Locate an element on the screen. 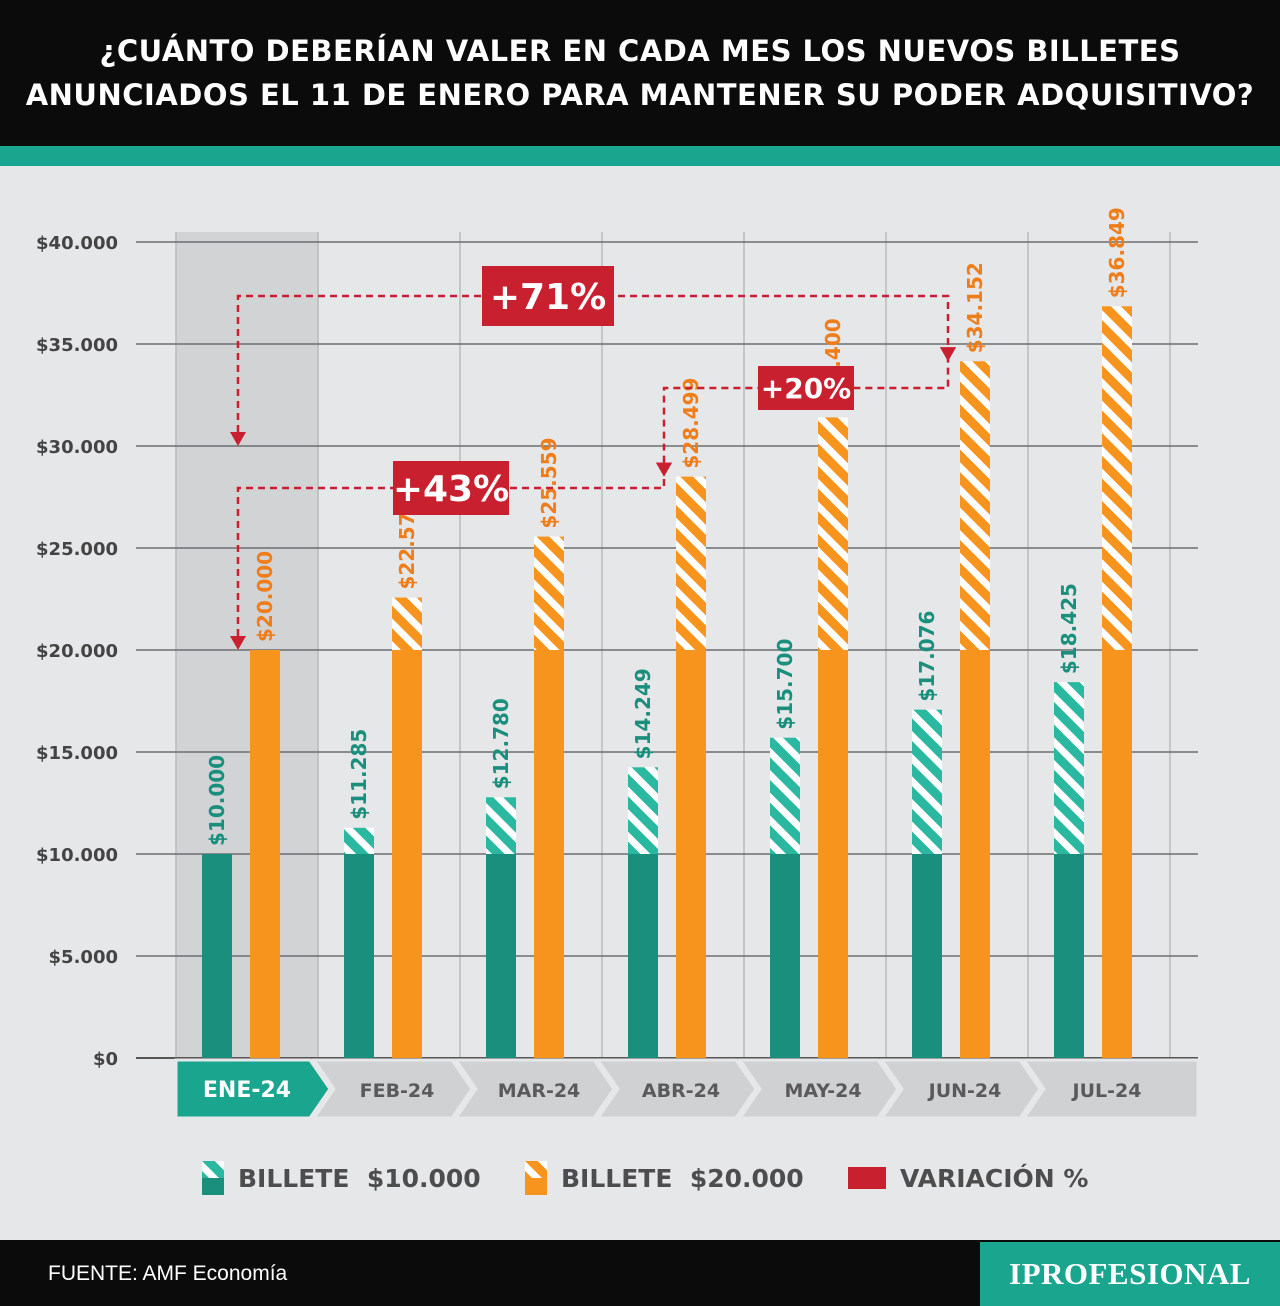 The height and width of the screenshot is (1306, 1280). data-label: $17.076 is located at coordinates (927, 656).